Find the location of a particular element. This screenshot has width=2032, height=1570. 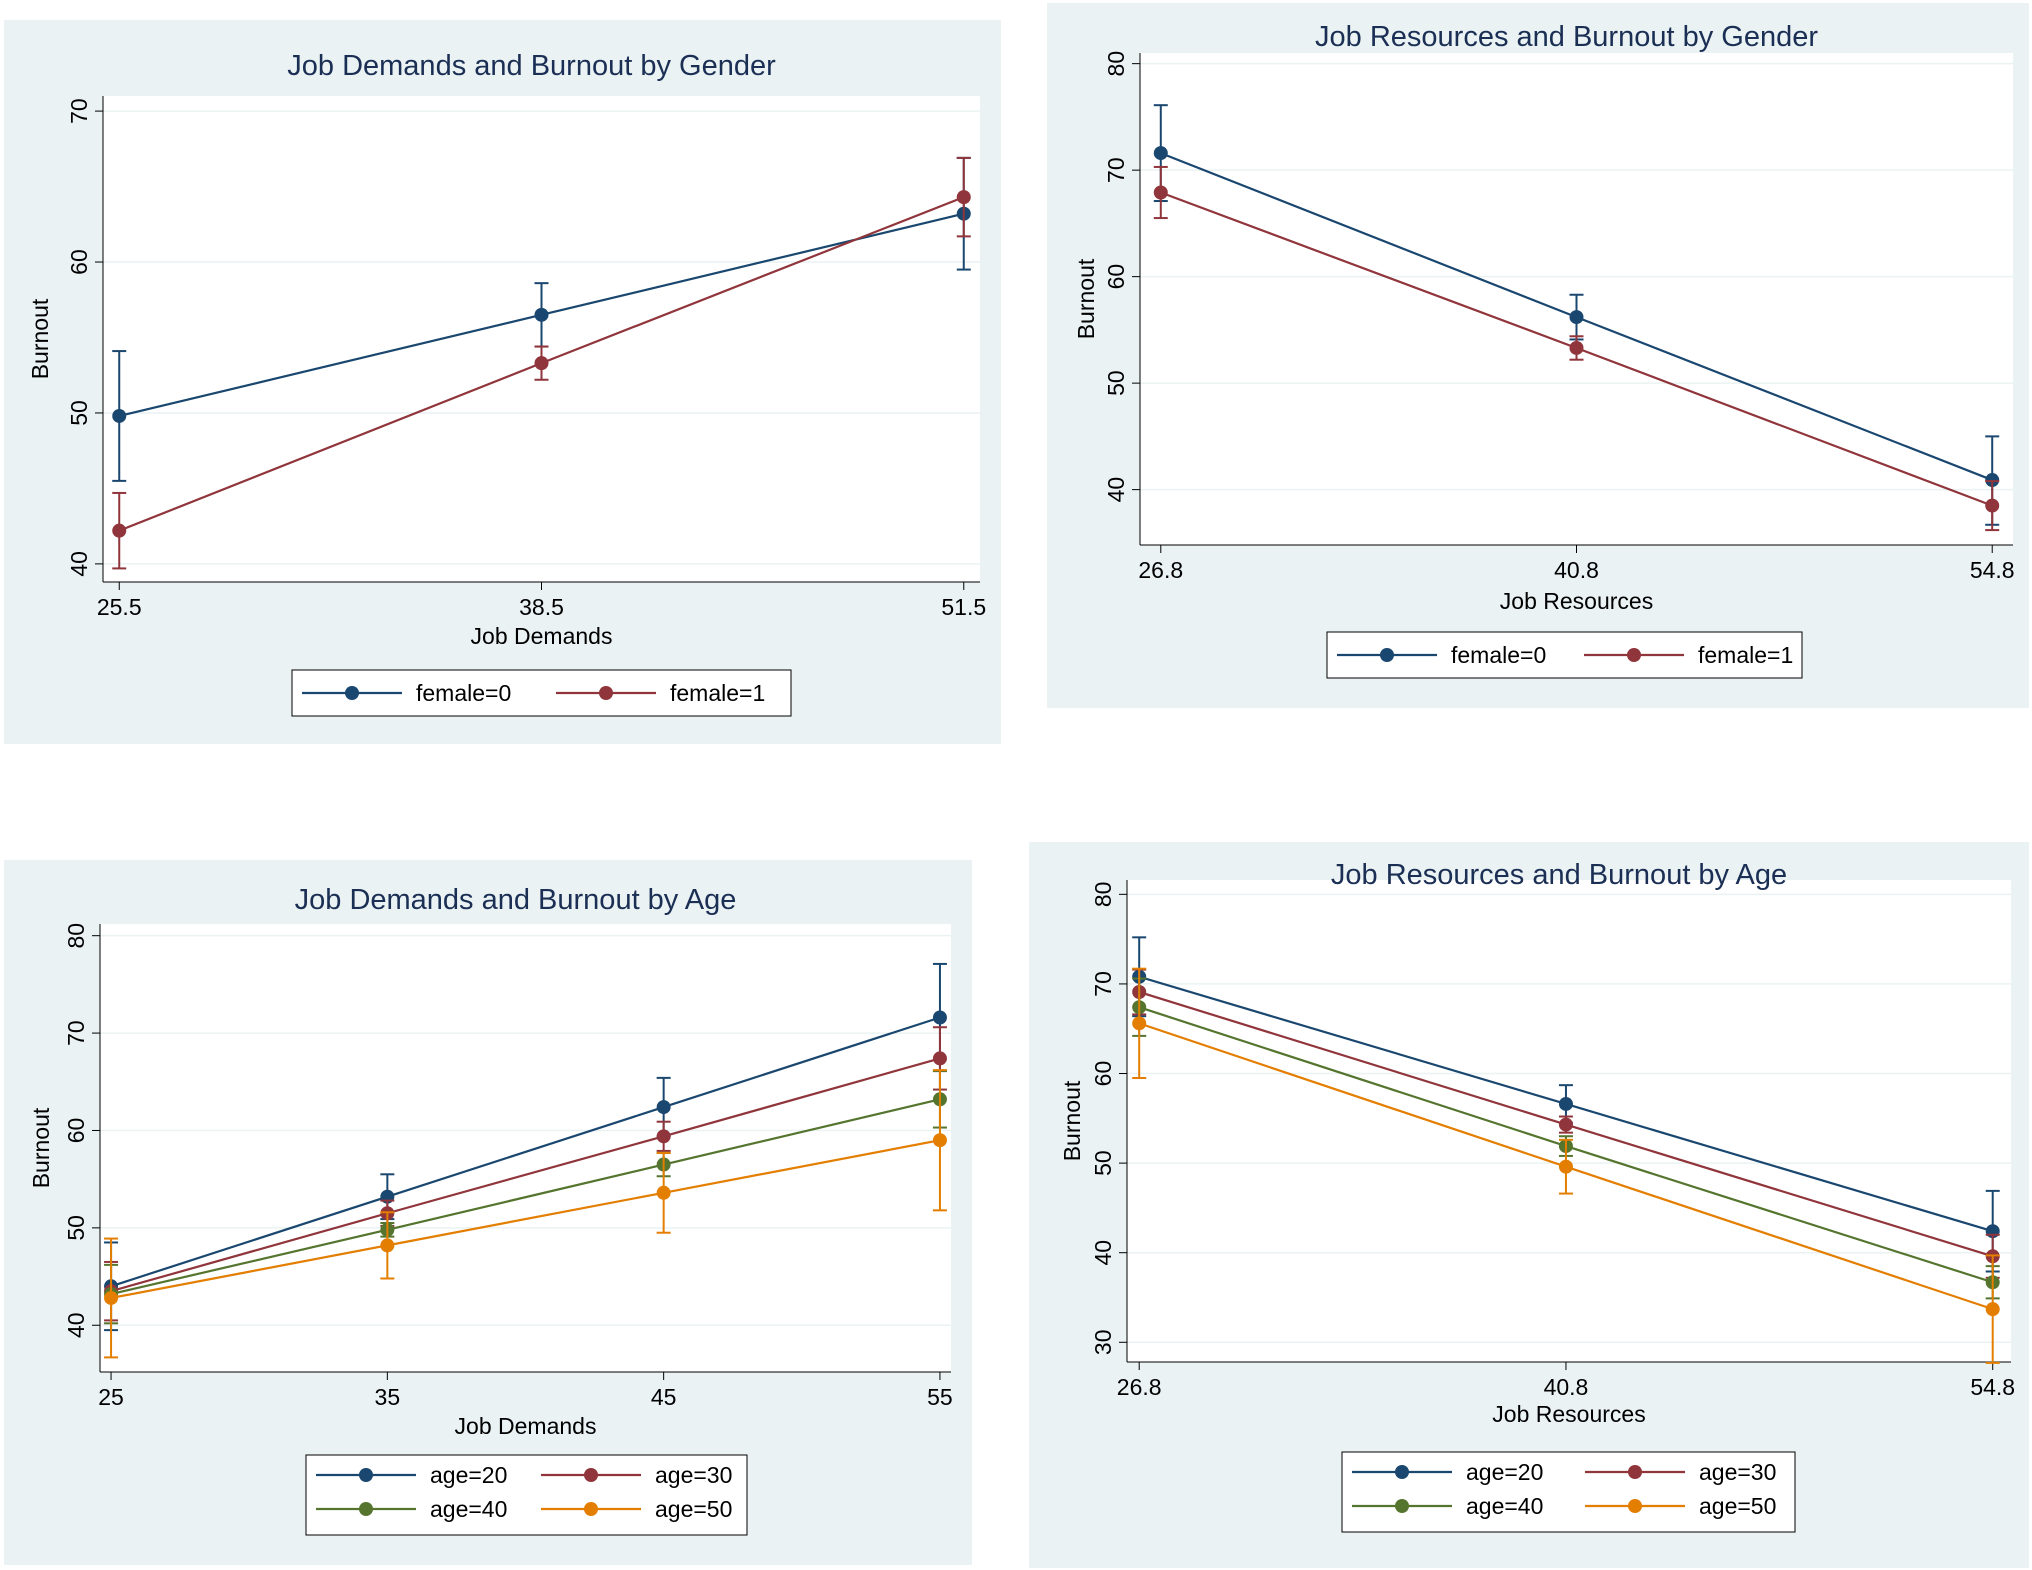

chart-title: Job Demands and Burnout by Gender is located at coordinates (531, 66).